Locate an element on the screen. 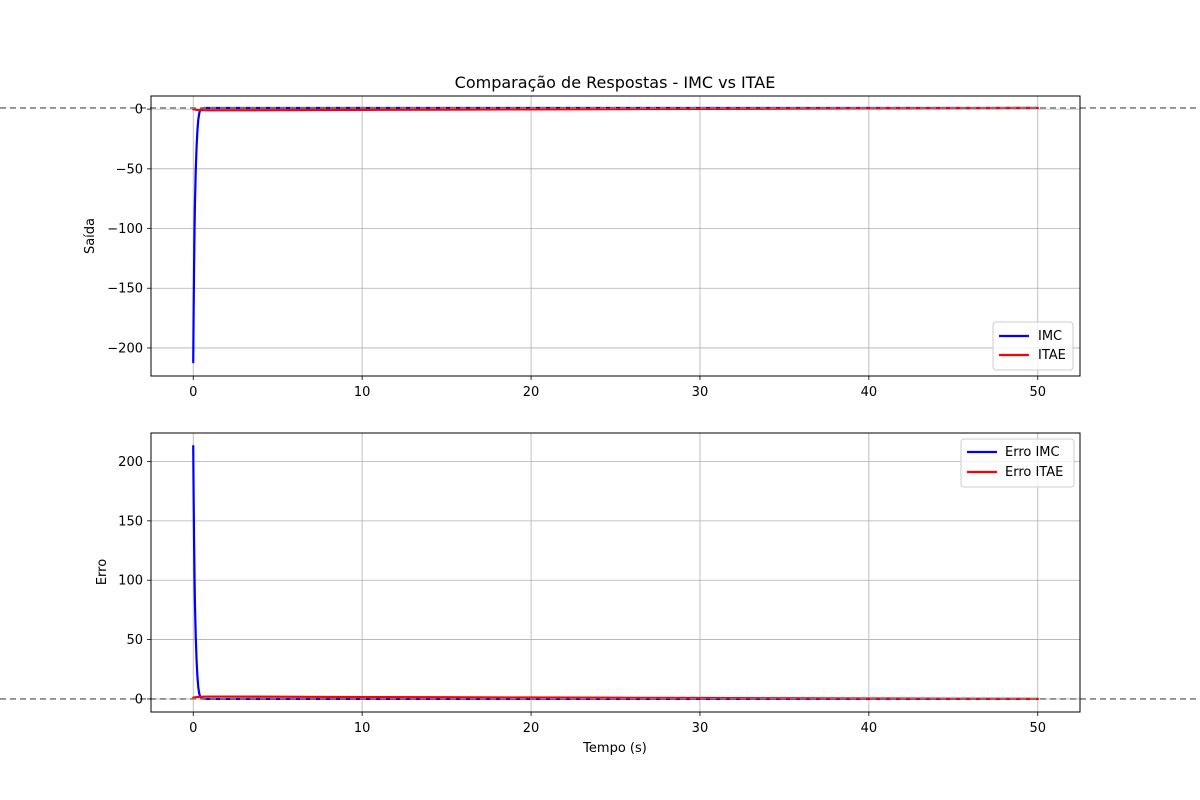  output-y-axis-label: Saída is located at coordinates (90, 236).